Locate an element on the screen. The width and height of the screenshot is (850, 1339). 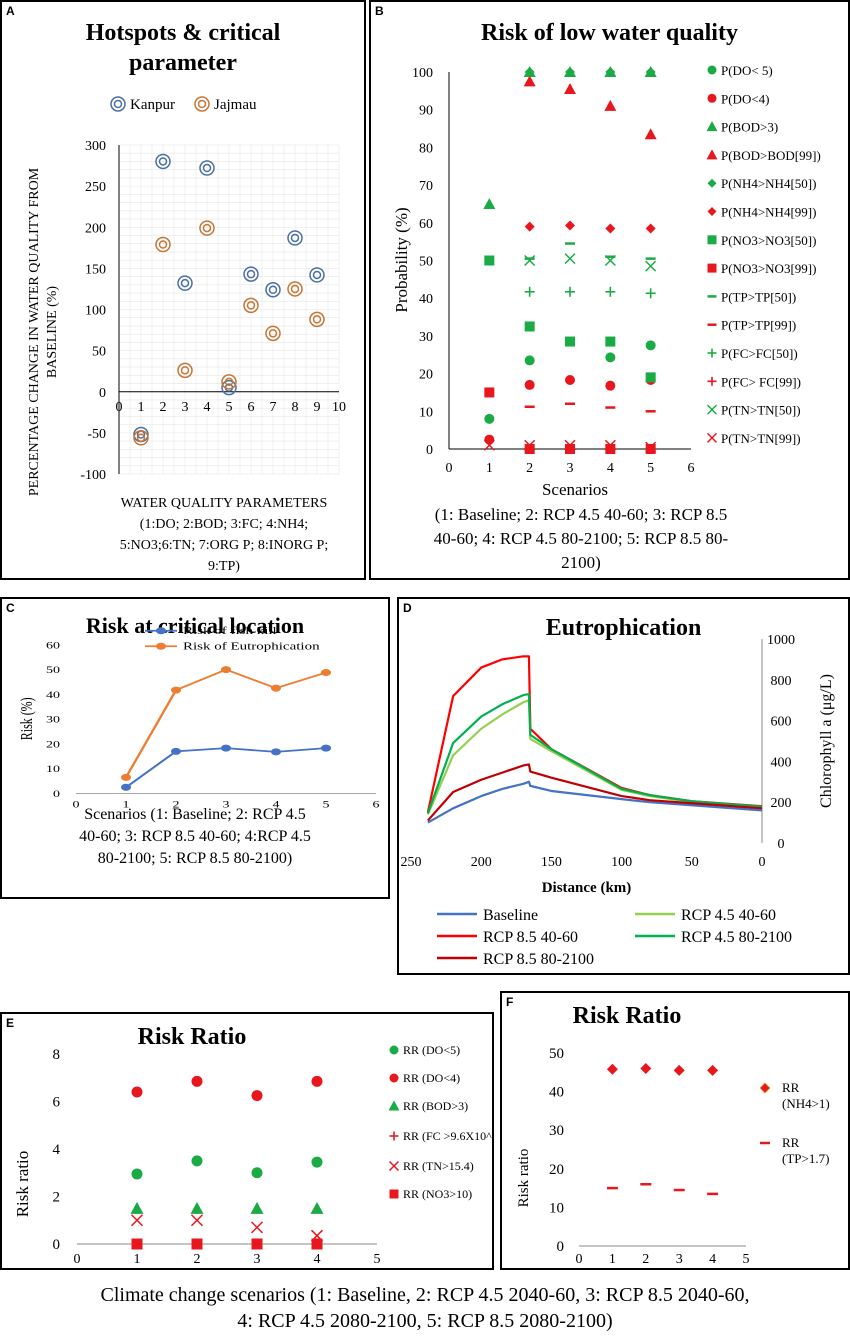
panel-letter: E is located at coordinates (10, 1023).